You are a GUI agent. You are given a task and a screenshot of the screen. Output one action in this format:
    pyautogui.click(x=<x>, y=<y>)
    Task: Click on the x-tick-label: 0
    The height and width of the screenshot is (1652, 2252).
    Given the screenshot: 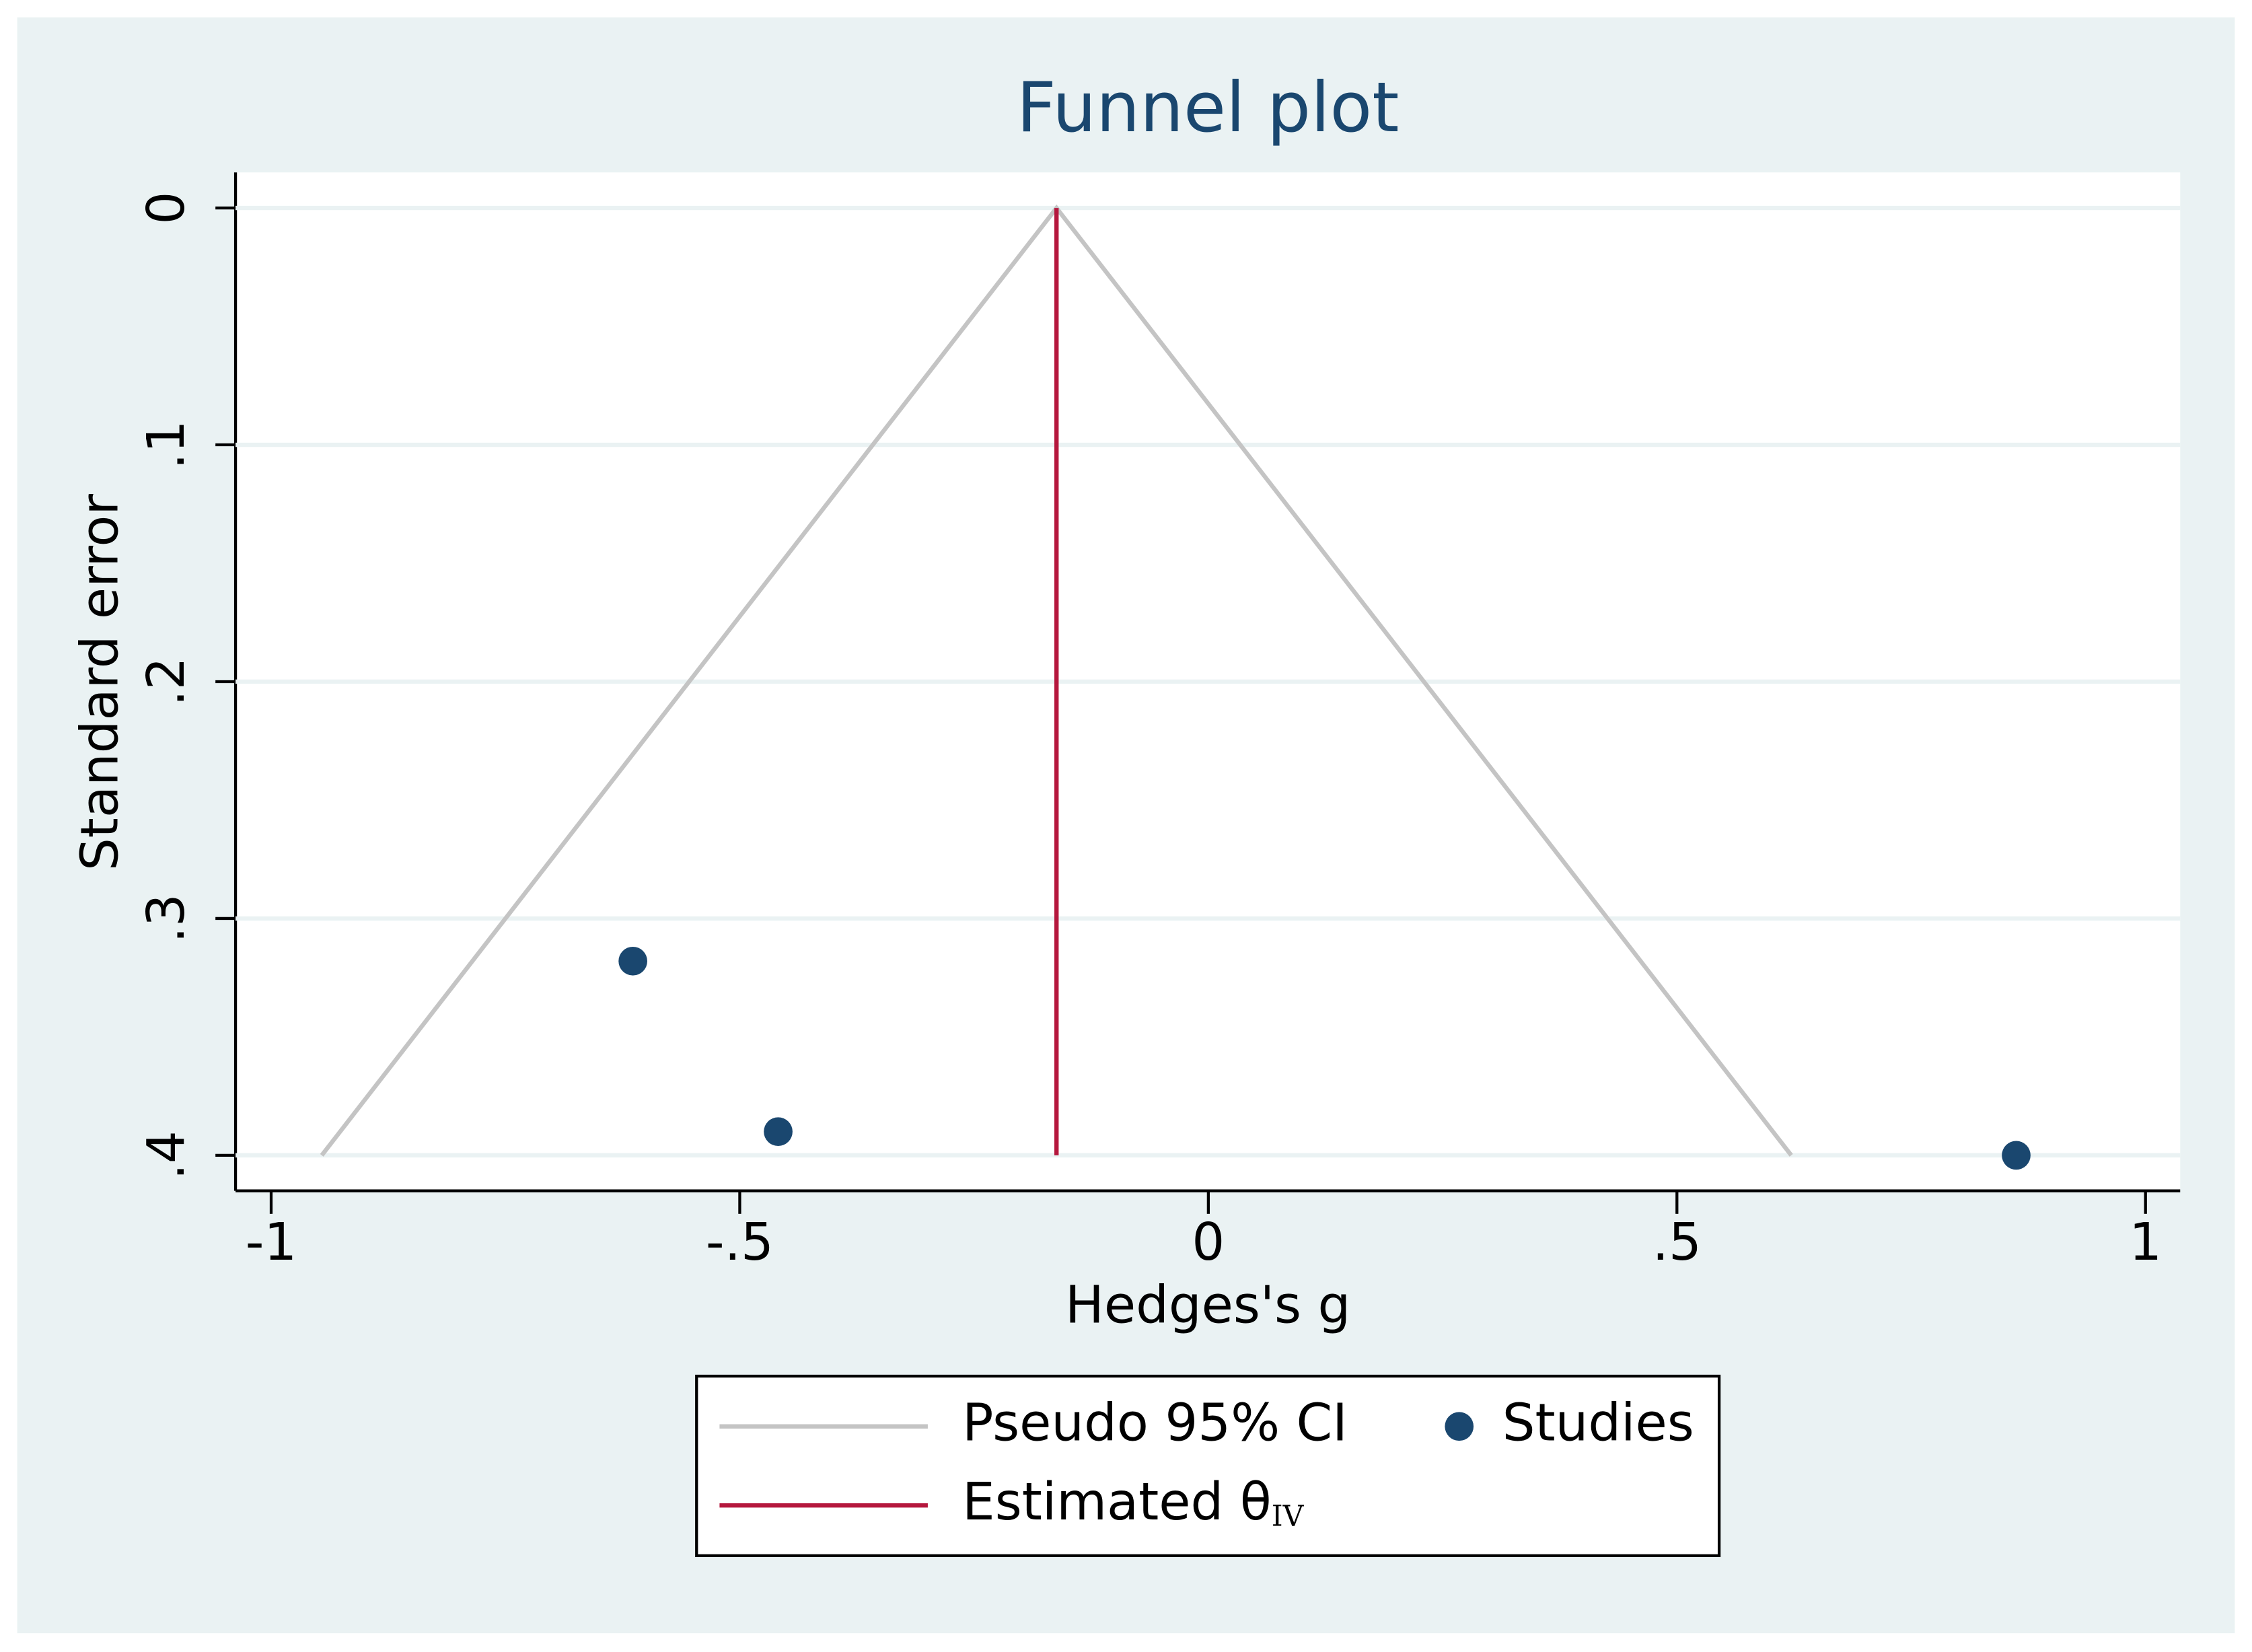 What is the action you would take?
    pyautogui.click(x=1208, y=1242)
    